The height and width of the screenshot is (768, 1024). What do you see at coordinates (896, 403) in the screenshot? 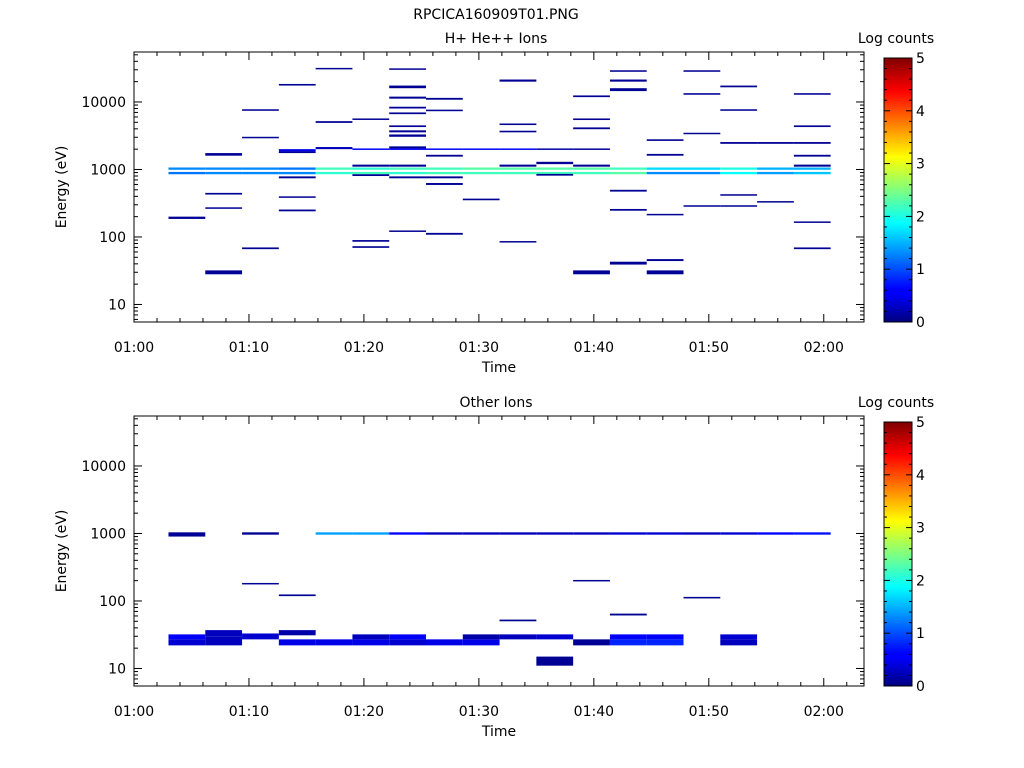
I see `colorbar-label: Log counts` at bounding box center [896, 403].